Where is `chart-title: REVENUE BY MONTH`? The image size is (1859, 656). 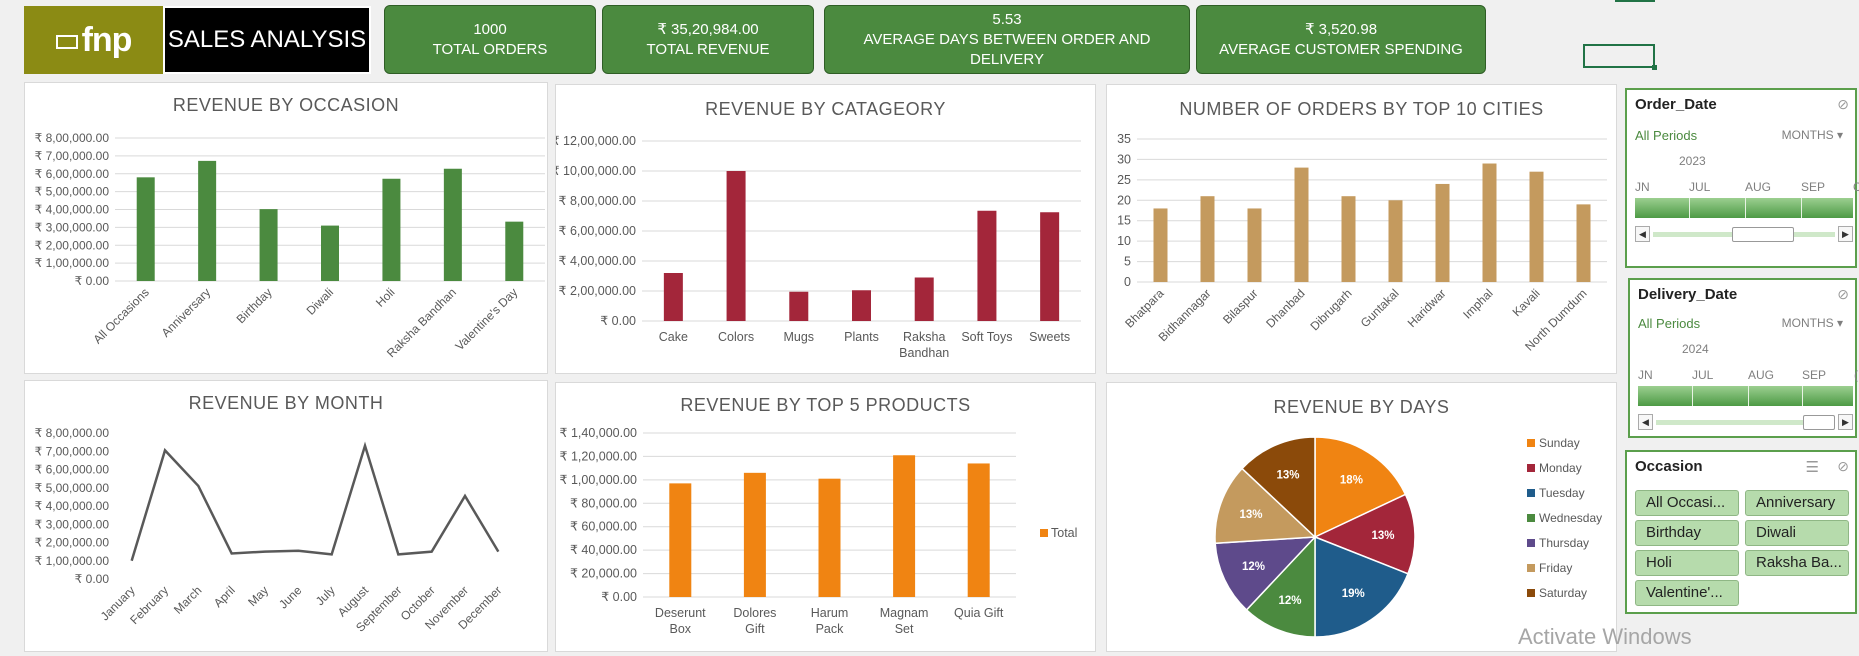 chart-title: REVENUE BY MONTH is located at coordinates (286, 403).